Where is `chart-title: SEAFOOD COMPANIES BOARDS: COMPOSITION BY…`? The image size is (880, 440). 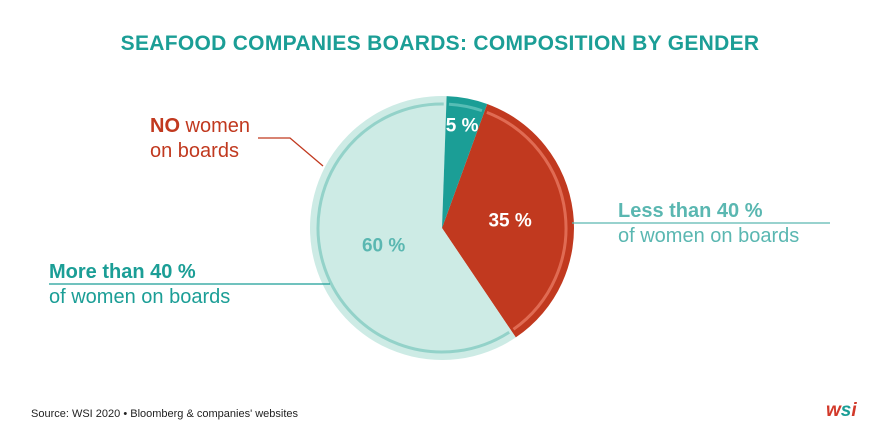
chart-title: SEAFOOD COMPANIES BOARDS: COMPOSITION BY… is located at coordinates (440, 43).